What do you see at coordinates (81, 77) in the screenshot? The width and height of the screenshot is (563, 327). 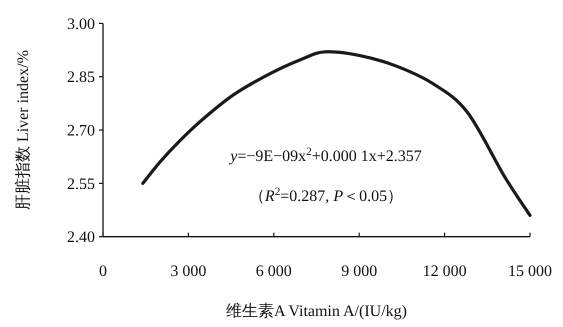 I see `y-tick-label: 2.85` at bounding box center [81, 77].